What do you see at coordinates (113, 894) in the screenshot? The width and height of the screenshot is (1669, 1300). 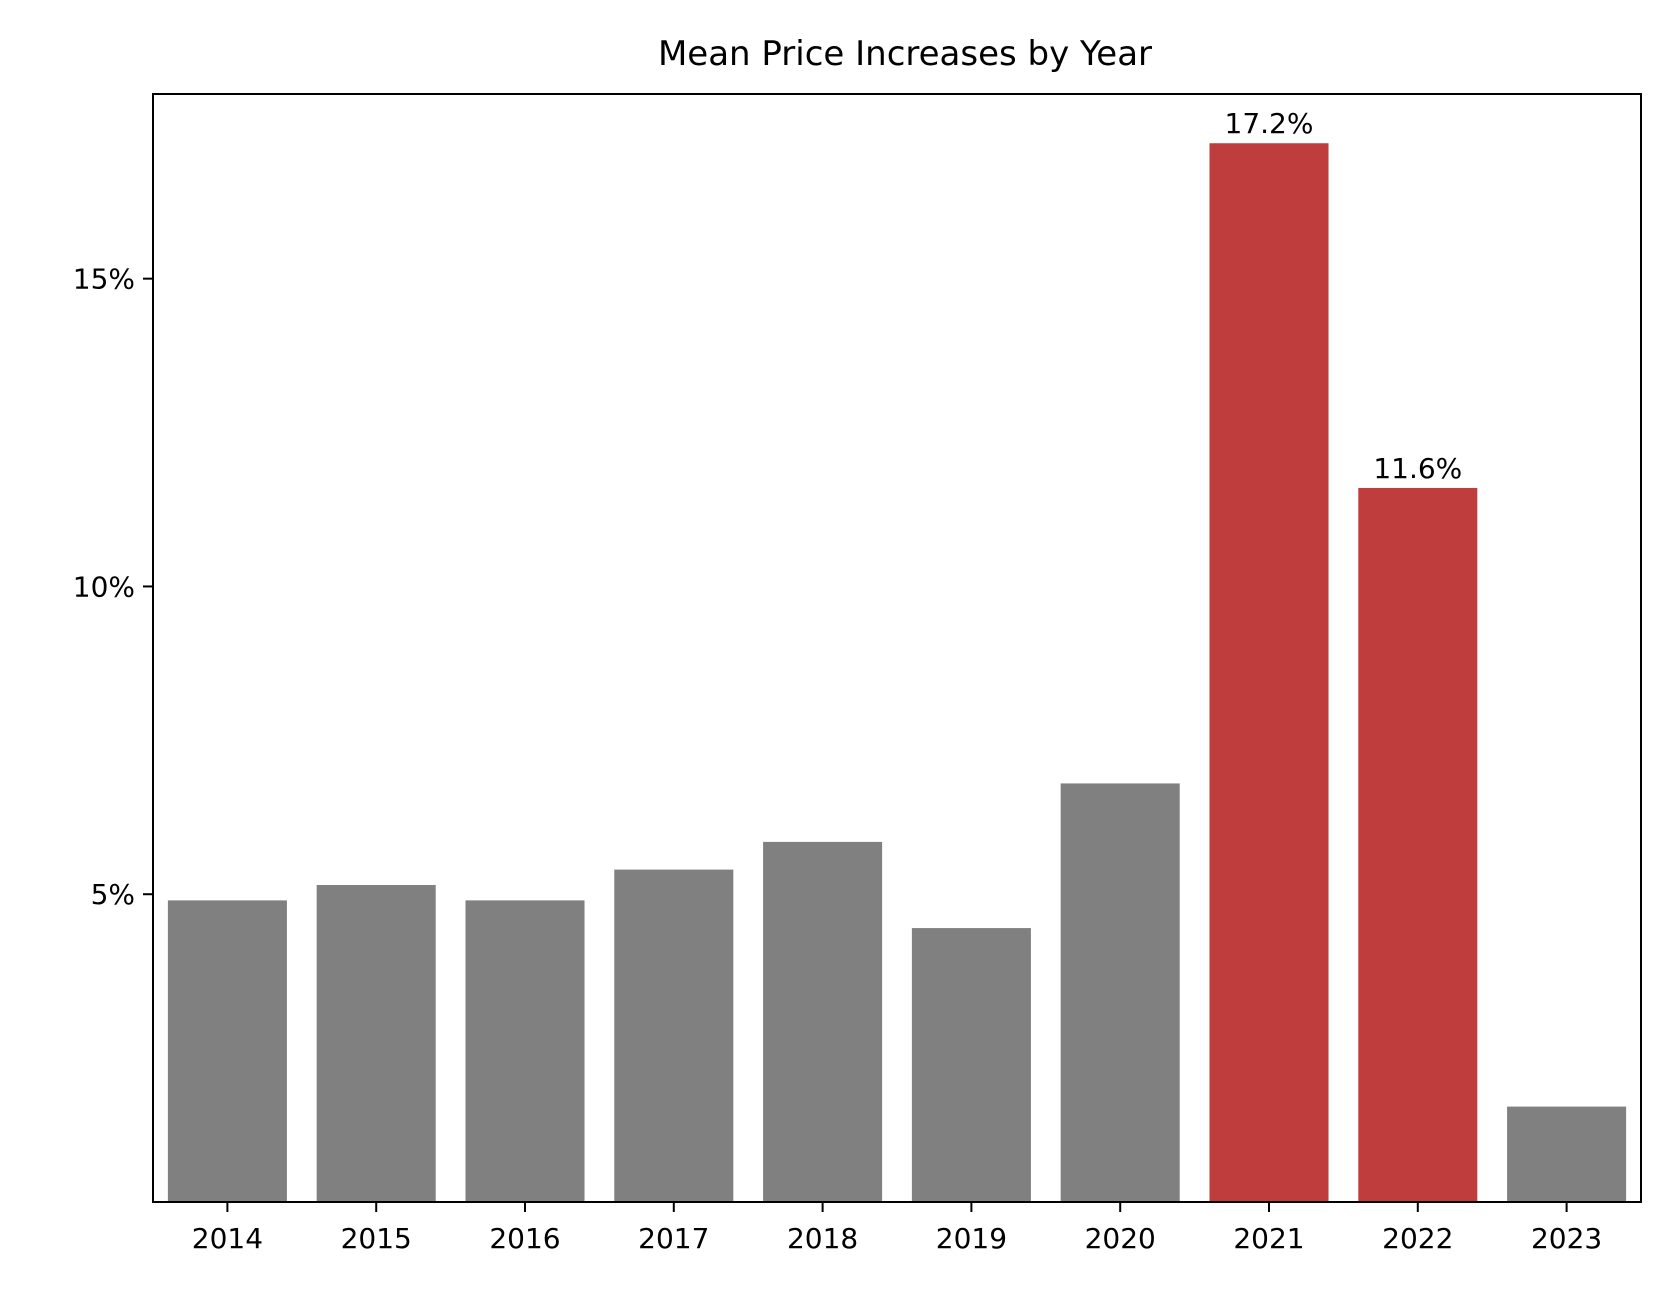 I see `y-tick-label-5: 5%` at bounding box center [113, 894].